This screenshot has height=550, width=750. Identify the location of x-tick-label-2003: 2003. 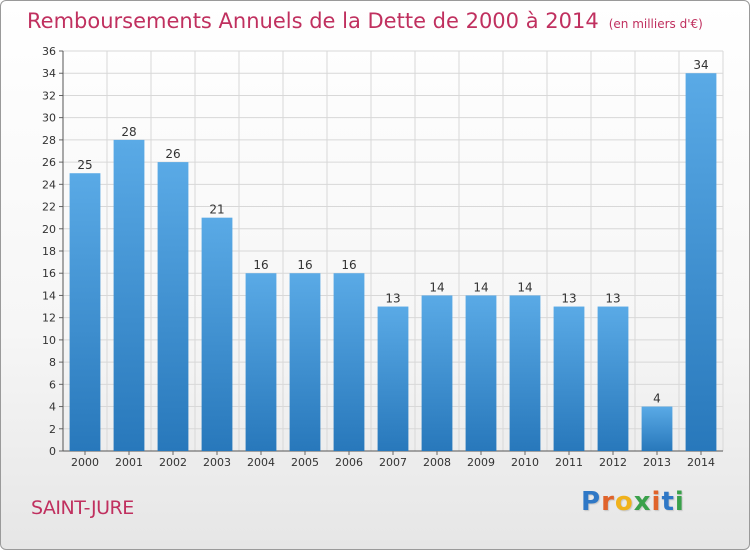
(217, 462).